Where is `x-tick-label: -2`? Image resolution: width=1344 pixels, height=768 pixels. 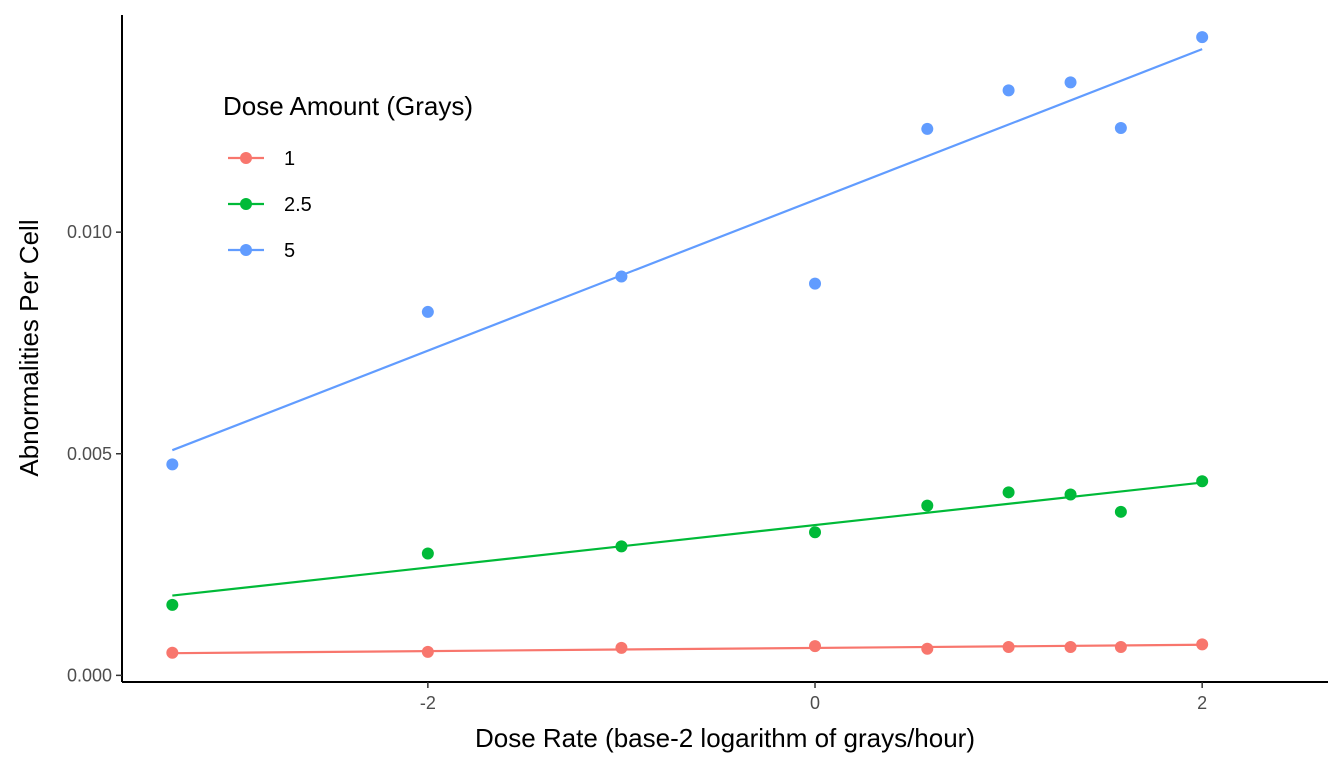
x-tick-label: -2 is located at coordinates (428, 703).